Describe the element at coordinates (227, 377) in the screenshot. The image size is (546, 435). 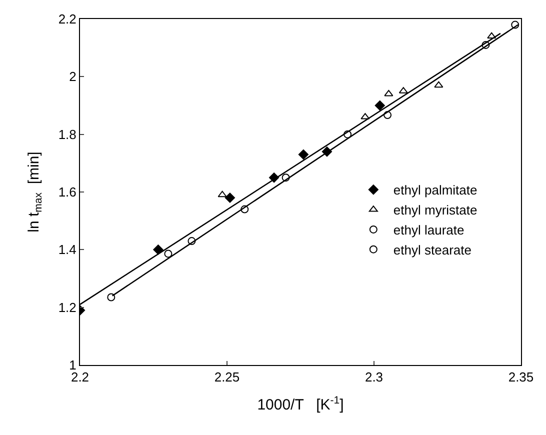
I see `x-tick-label: 2.25` at that location.